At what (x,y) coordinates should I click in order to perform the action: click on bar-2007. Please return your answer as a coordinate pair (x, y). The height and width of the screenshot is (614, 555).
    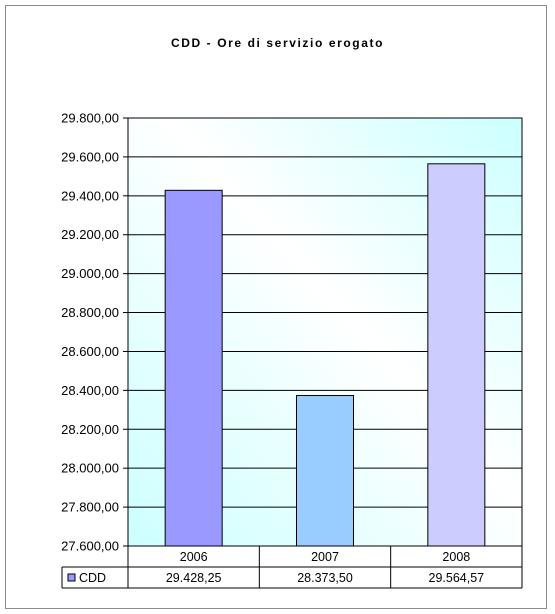
    Looking at the image, I should click on (325, 471).